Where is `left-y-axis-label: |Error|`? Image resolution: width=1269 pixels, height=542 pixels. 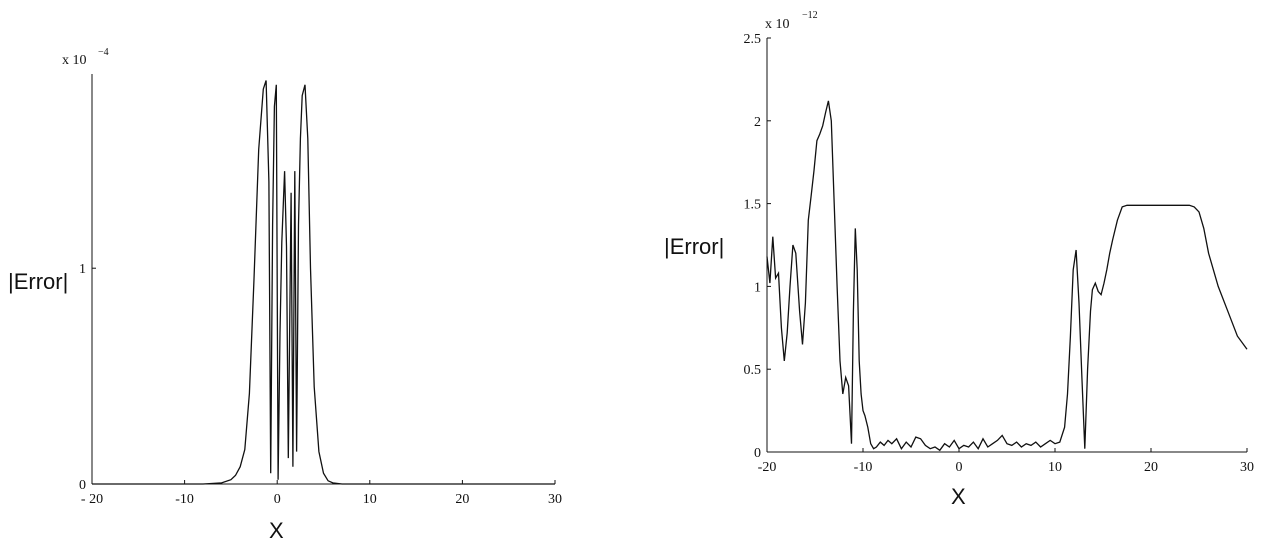
left-y-axis-label: |Error| is located at coordinates (38, 281).